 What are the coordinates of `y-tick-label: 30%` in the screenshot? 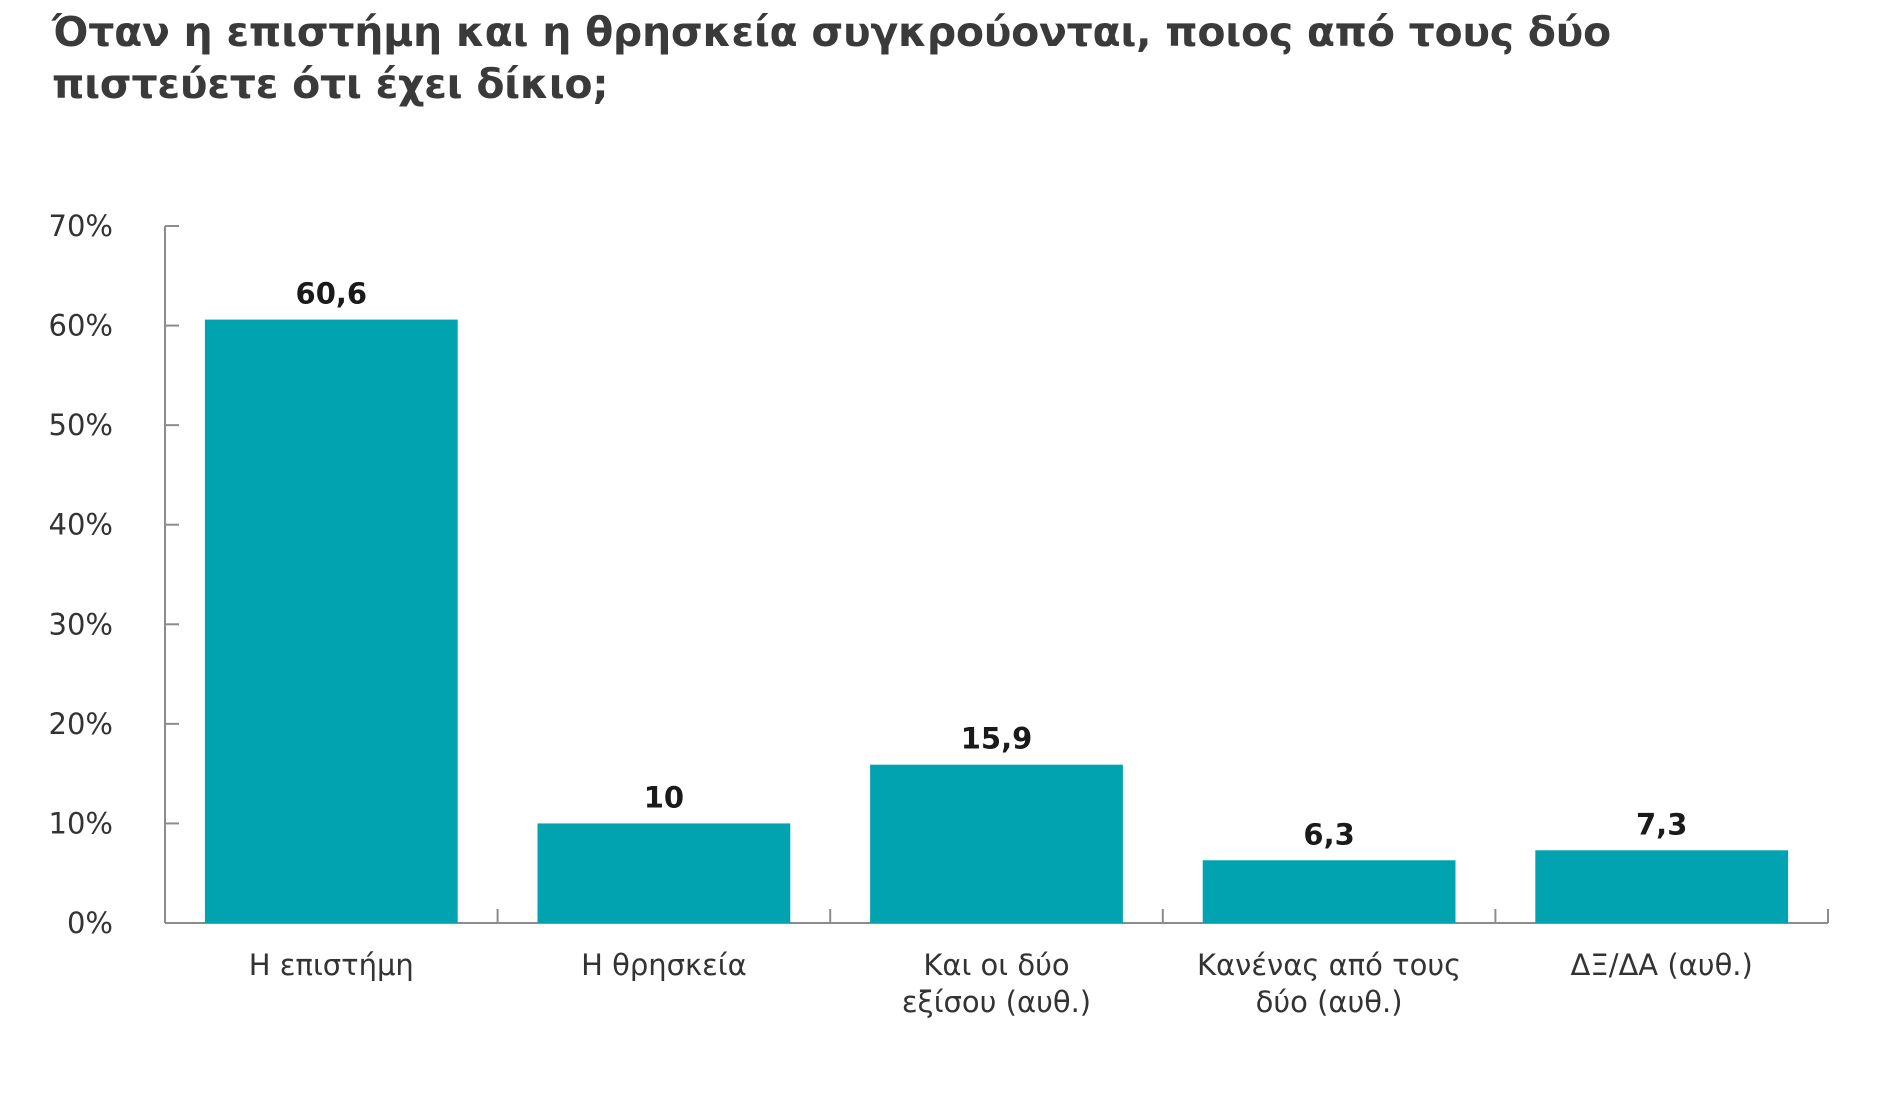 It's located at (81, 624).